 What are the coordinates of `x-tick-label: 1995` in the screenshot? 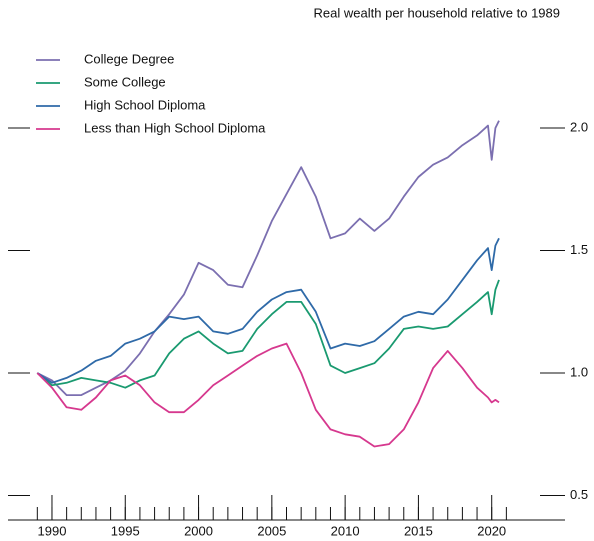 It's located at (125, 530).